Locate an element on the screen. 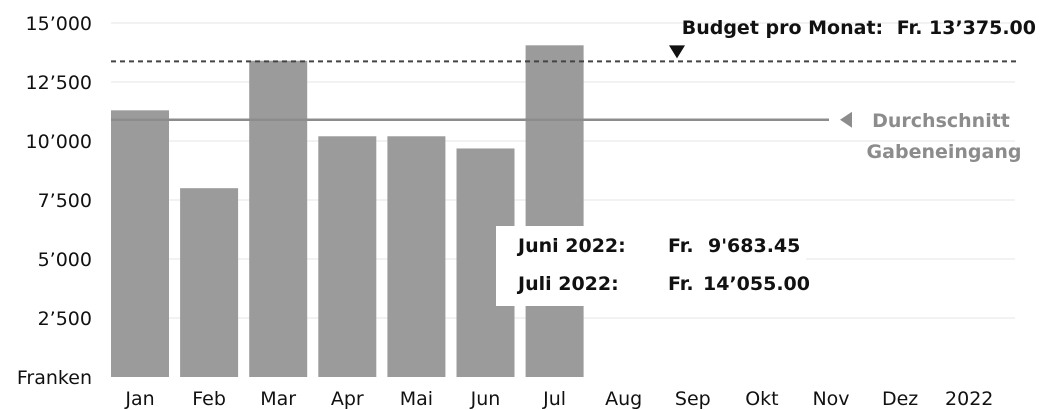 This screenshot has width=1047, height=410. bar-apr is located at coordinates (347, 256).